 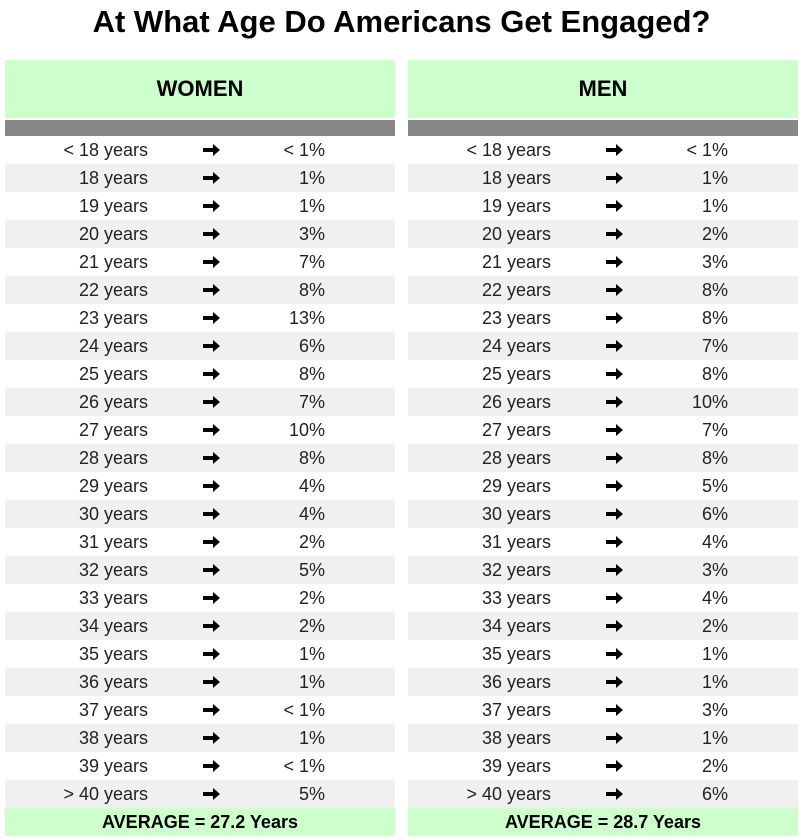 What do you see at coordinates (200, 234) in the screenshot?
I see `table-row: 20 years 3%` at bounding box center [200, 234].